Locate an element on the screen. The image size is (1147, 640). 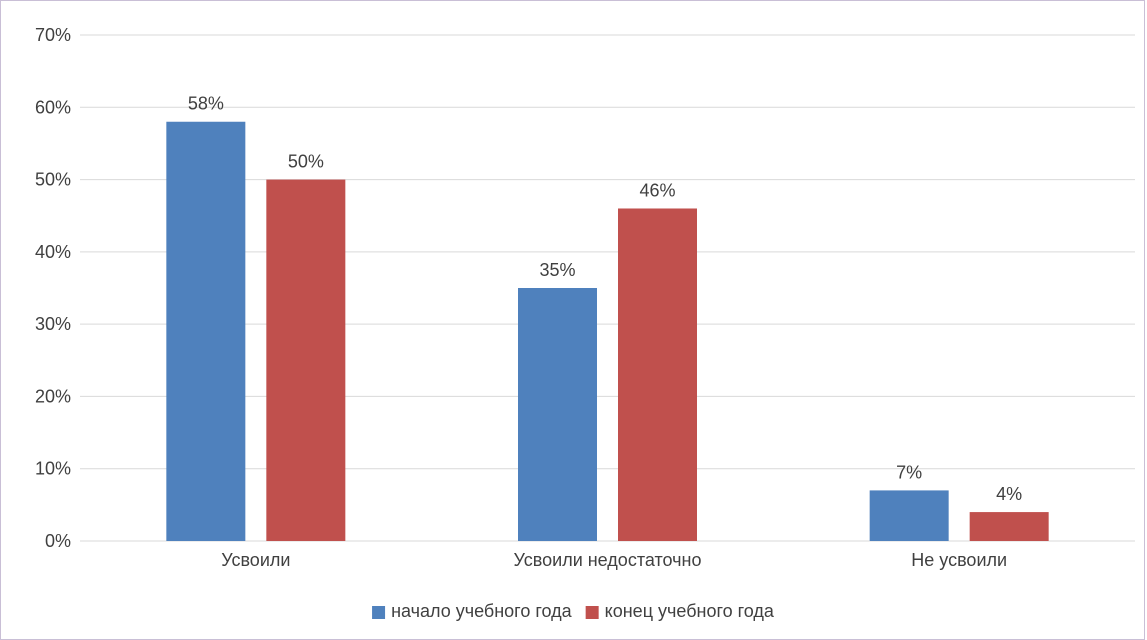
data-label: 46% is located at coordinates (657, 190).